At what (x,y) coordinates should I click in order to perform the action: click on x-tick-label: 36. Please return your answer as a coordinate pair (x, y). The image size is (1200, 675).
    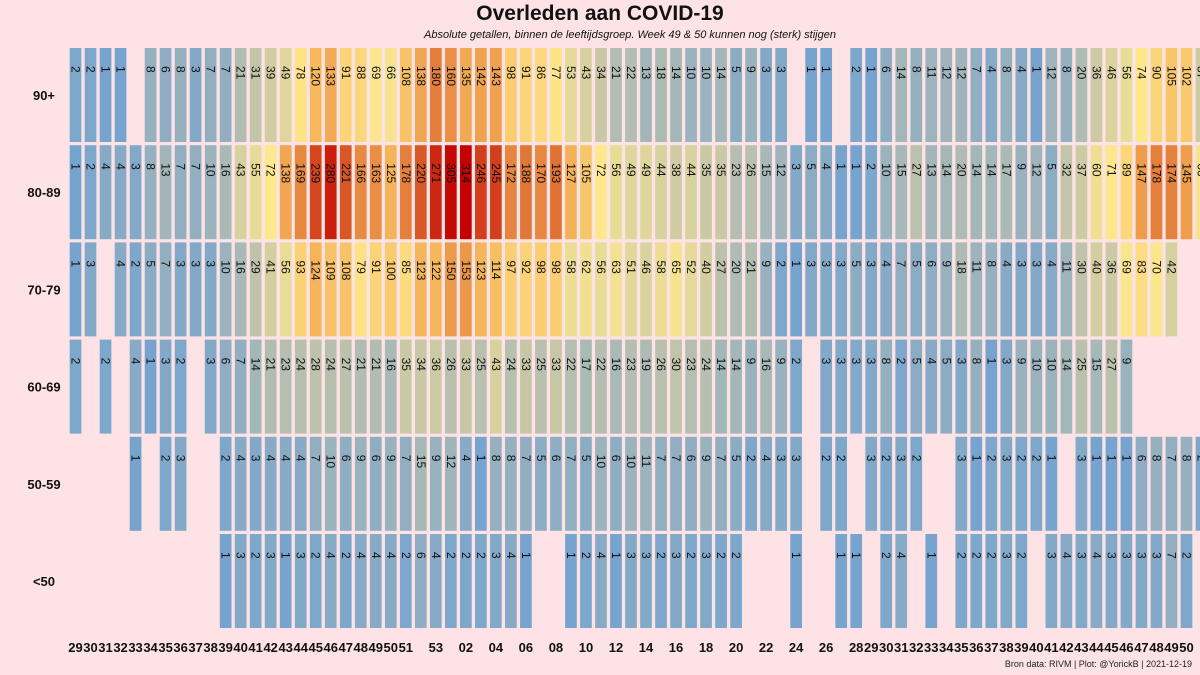
    Looking at the image, I should click on (180, 647).